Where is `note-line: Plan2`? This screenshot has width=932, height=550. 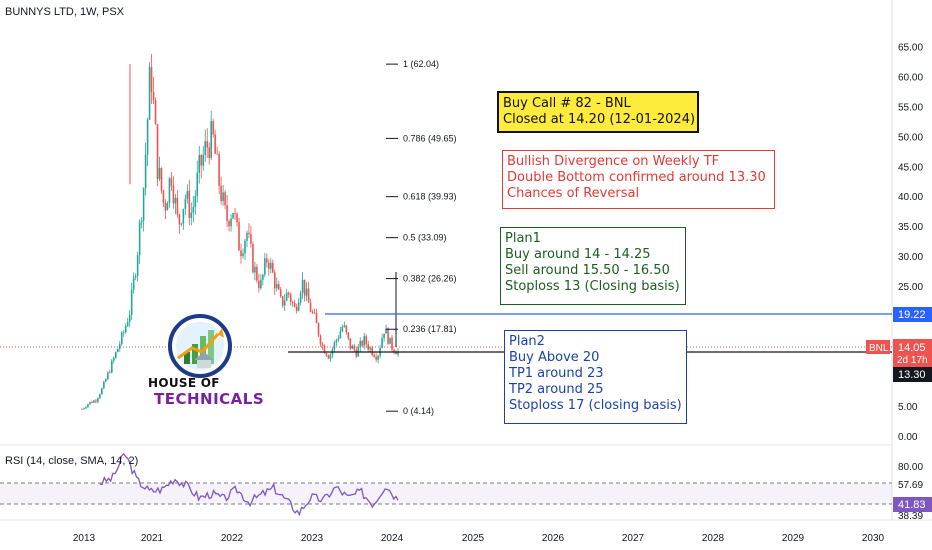 note-line: Plan2 is located at coordinates (527, 341).